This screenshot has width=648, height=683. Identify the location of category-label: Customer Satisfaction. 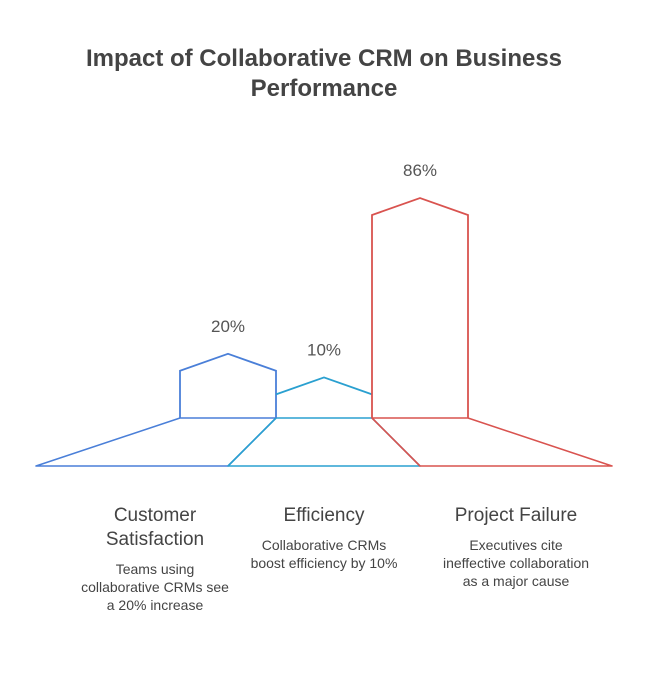
(155, 527).